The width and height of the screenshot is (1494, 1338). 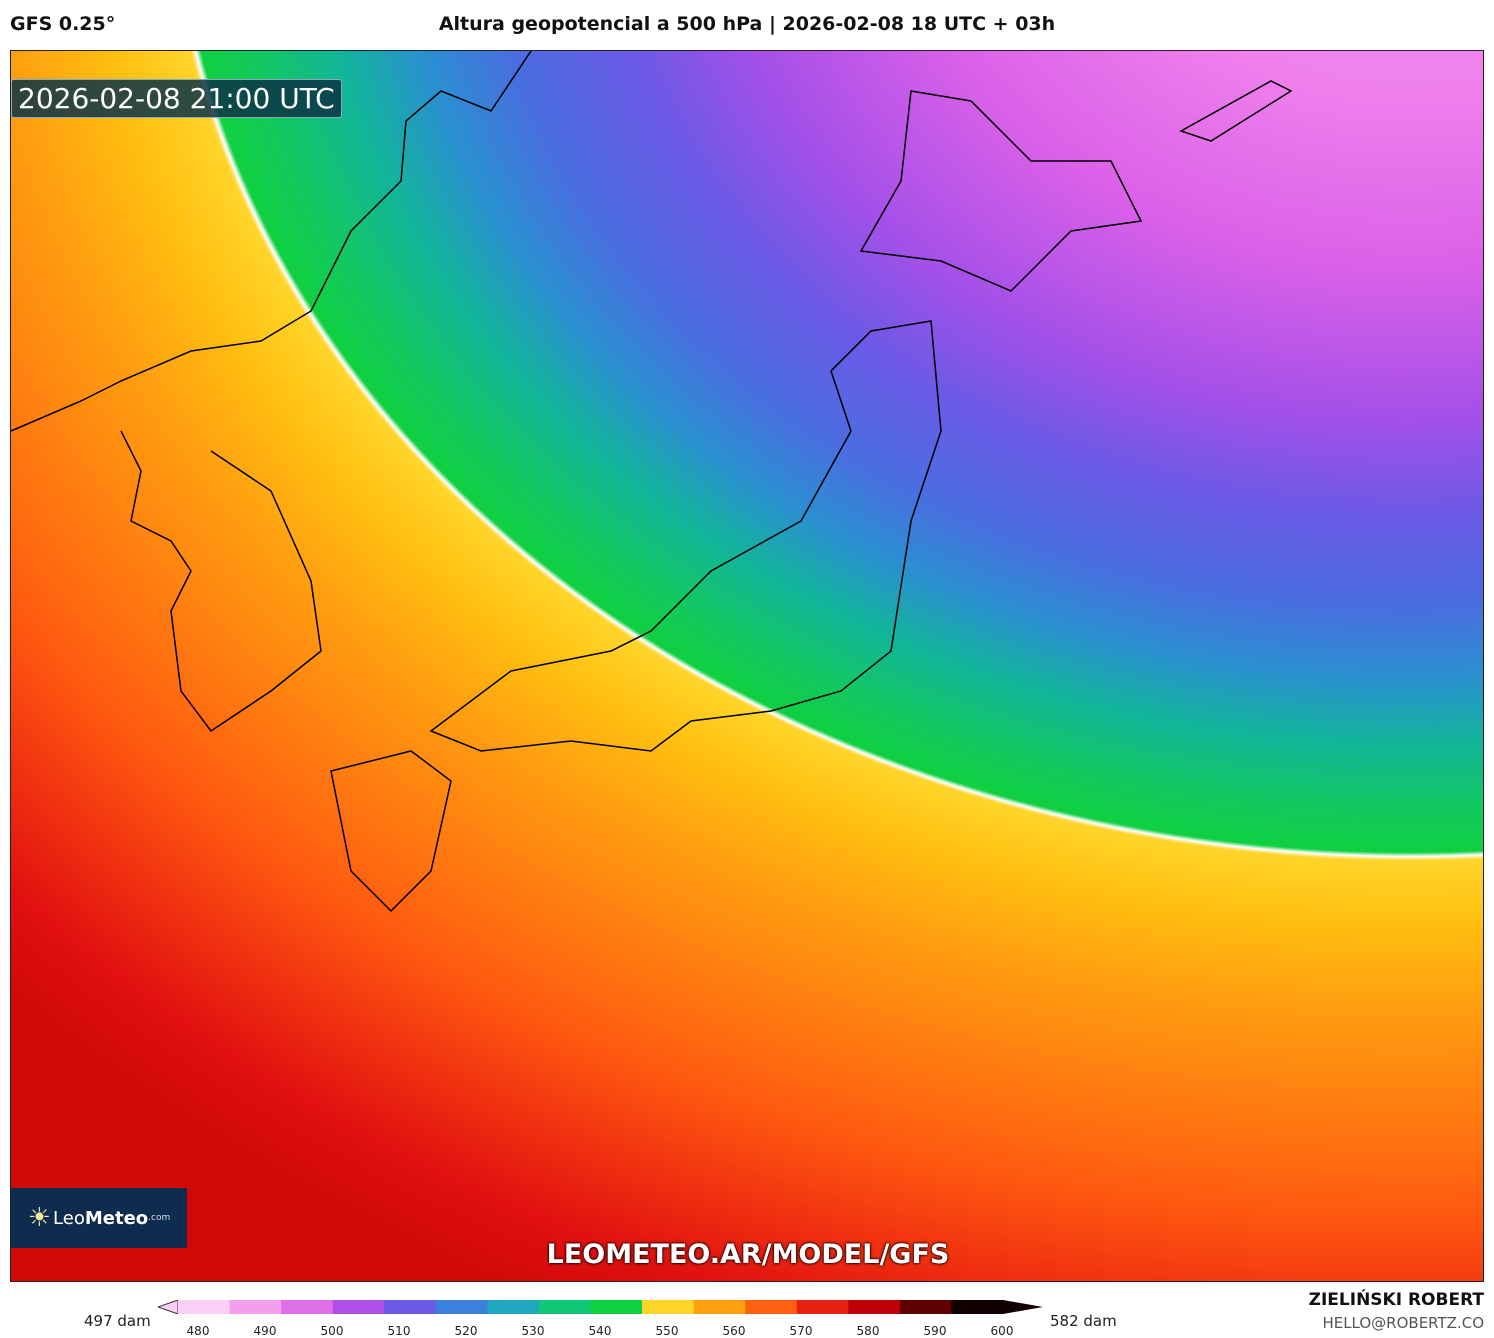 What do you see at coordinates (748, 1254) in the screenshot?
I see `watermark-url: LEOMETEO.AR/MODEL/GFS` at bounding box center [748, 1254].